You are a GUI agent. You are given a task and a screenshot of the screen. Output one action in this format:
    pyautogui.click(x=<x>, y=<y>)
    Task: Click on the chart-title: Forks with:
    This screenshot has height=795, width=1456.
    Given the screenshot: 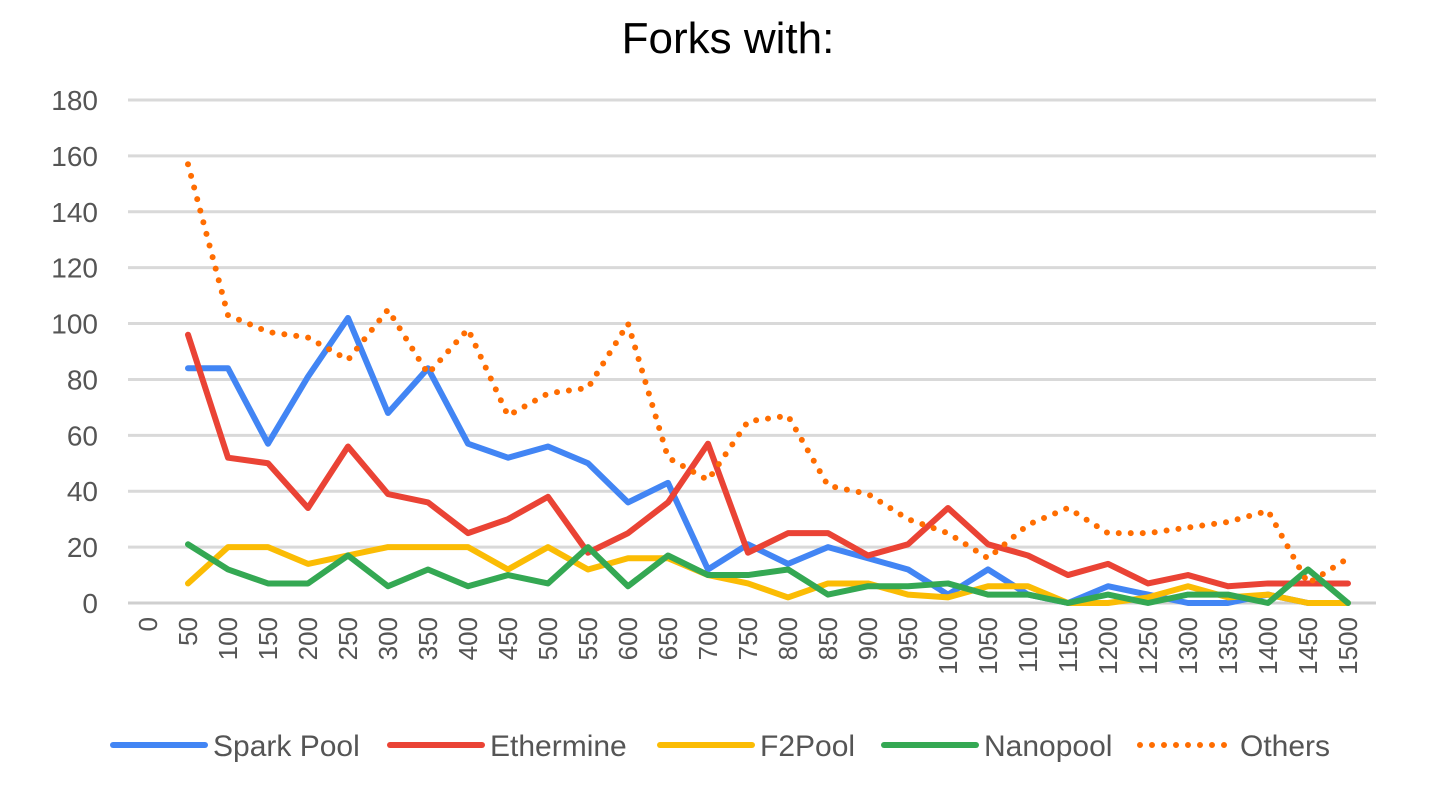 What is the action you would take?
    pyautogui.click(x=728, y=38)
    